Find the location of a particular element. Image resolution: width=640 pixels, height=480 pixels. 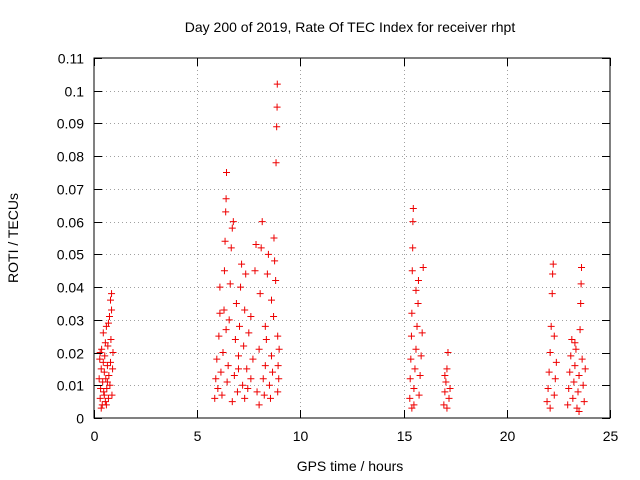

y-tick-label: 0.08 is located at coordinates (70, 157).